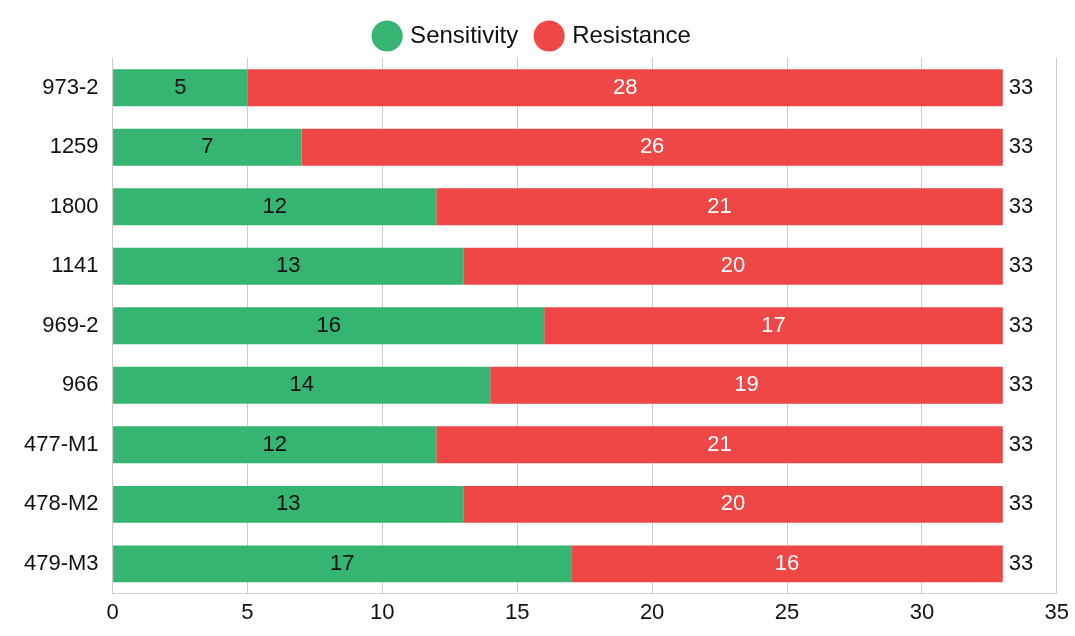 The width and height of the screenshot is (1075, 636). I want to click on data-label: 14, so click(301, 384).